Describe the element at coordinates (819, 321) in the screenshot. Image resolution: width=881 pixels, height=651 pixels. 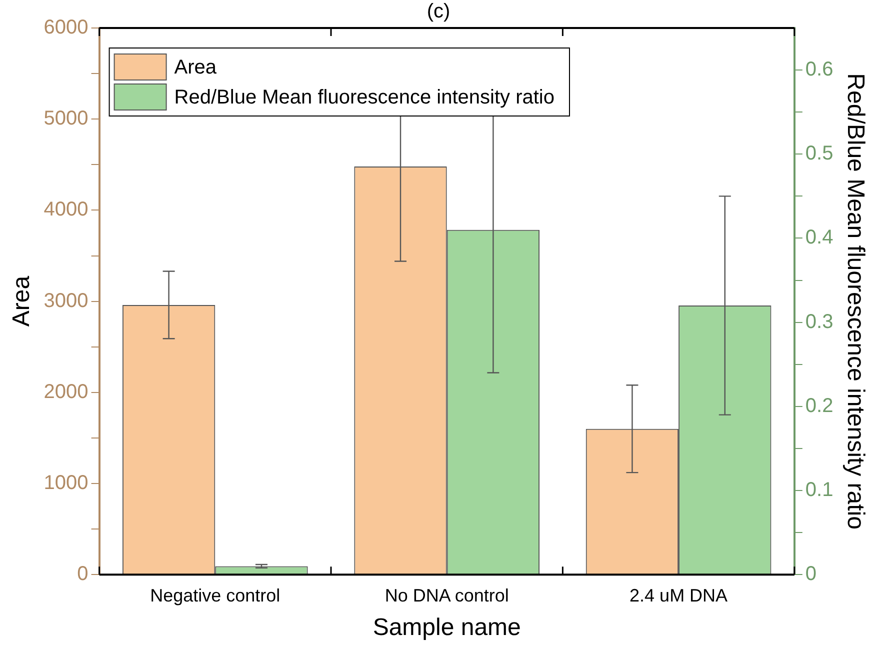
I see `y2-tick-label: 0.3` at that location.